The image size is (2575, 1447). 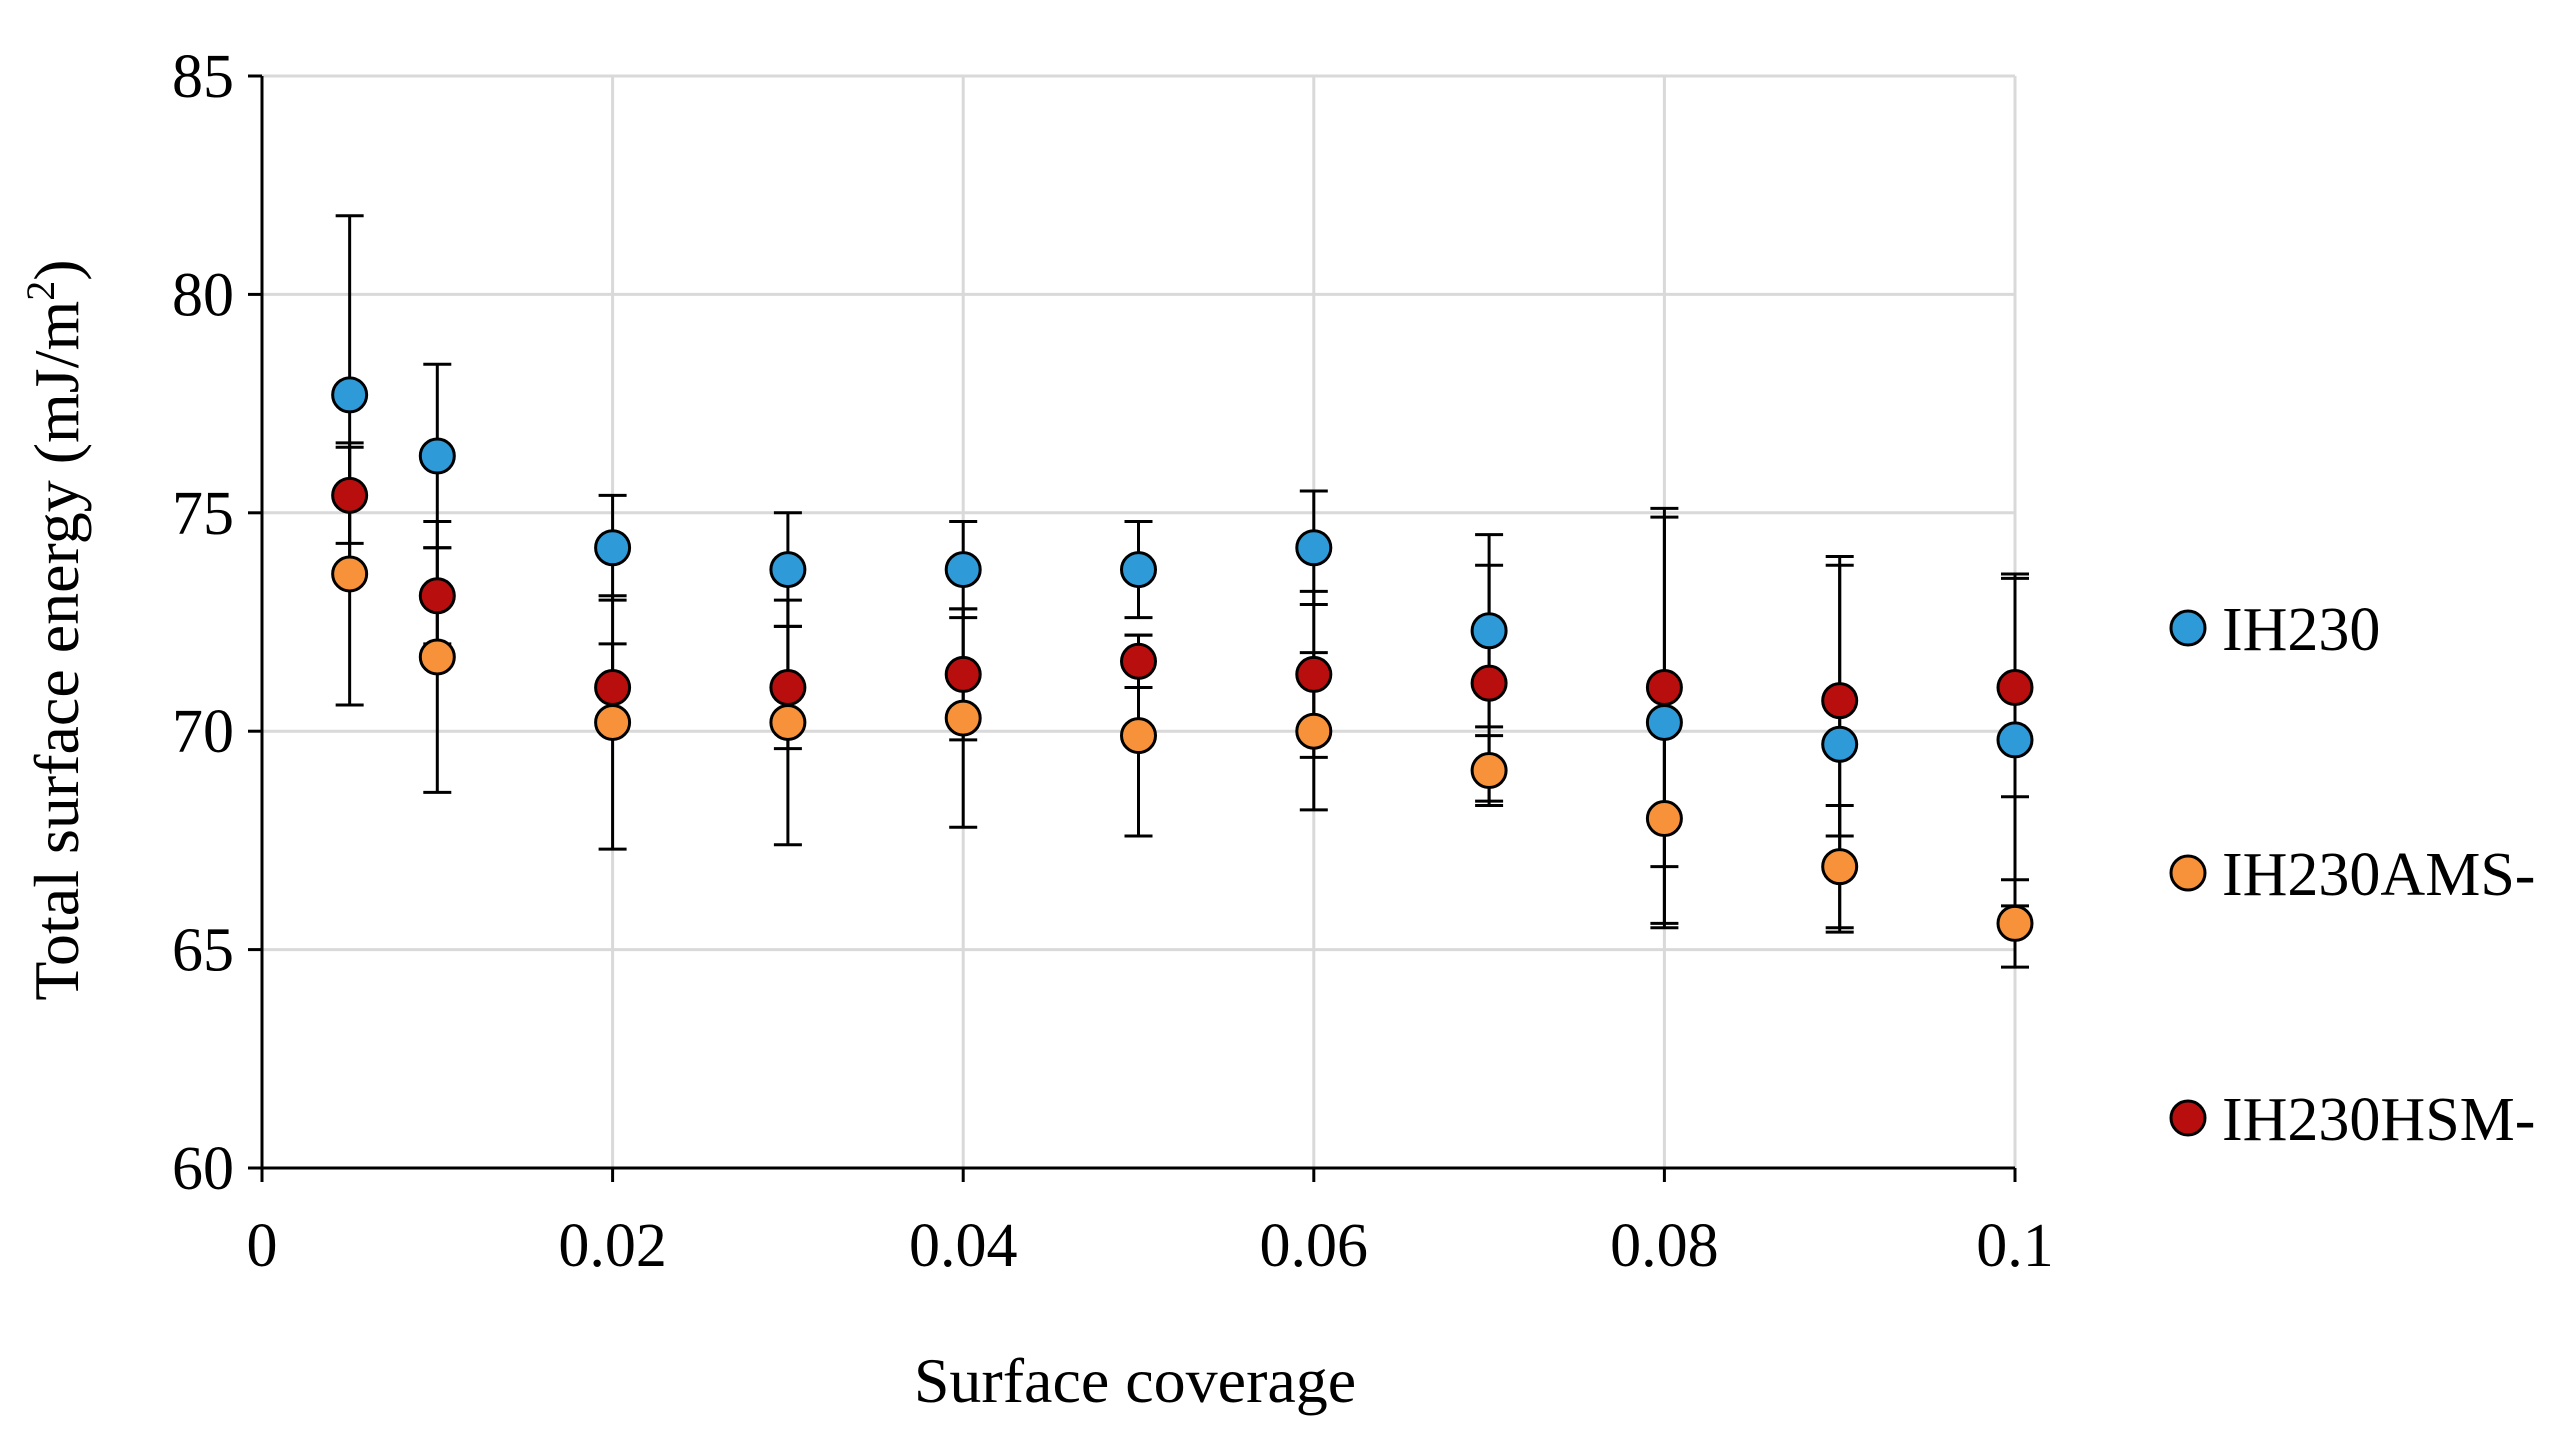 I want to click on legend-label: IH230HSM-, so click(x=2378, y=1120).